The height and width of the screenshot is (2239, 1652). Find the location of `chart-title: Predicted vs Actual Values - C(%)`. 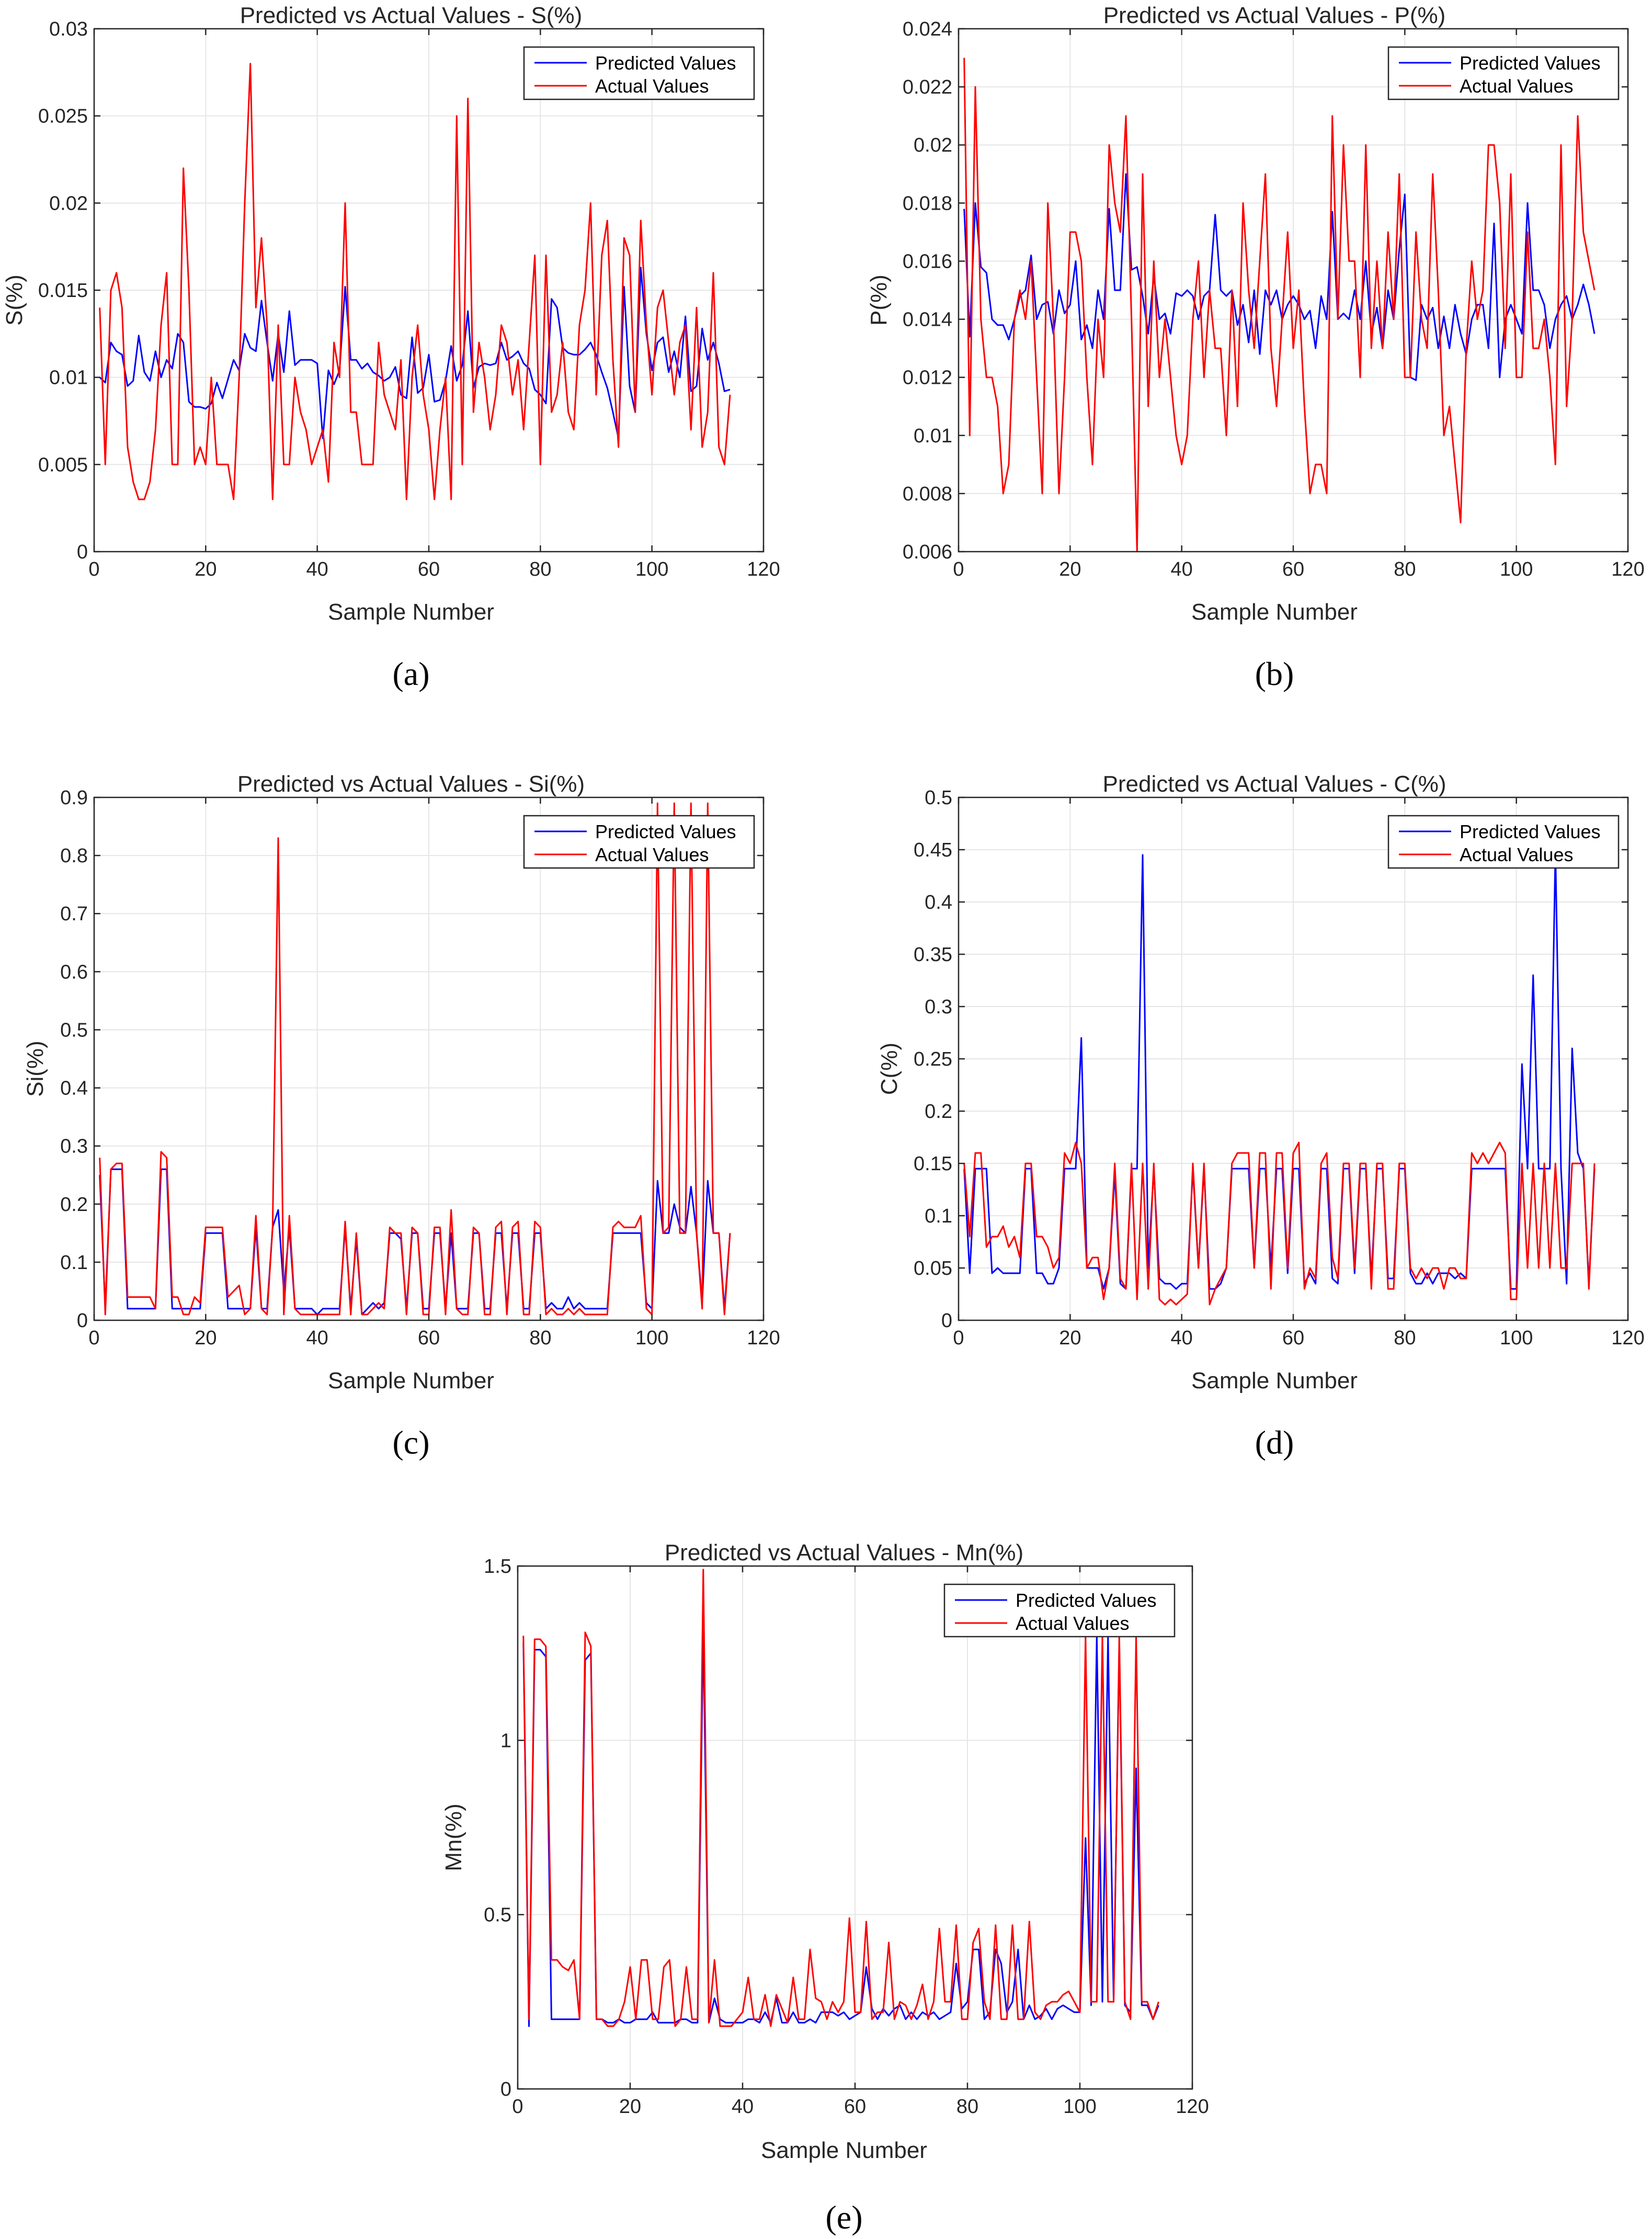

chart-title: Predicted vs Actual Values - C(%) is located at coordinates (1274, 784).